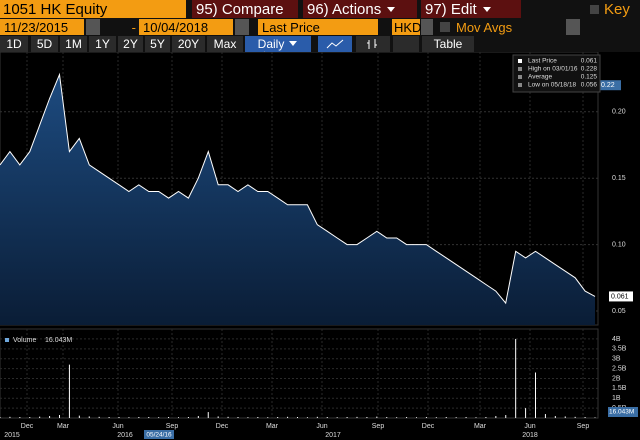 This screenshot has height=440, width=640. I want to click on range-button: 1M, so click(73, 44).